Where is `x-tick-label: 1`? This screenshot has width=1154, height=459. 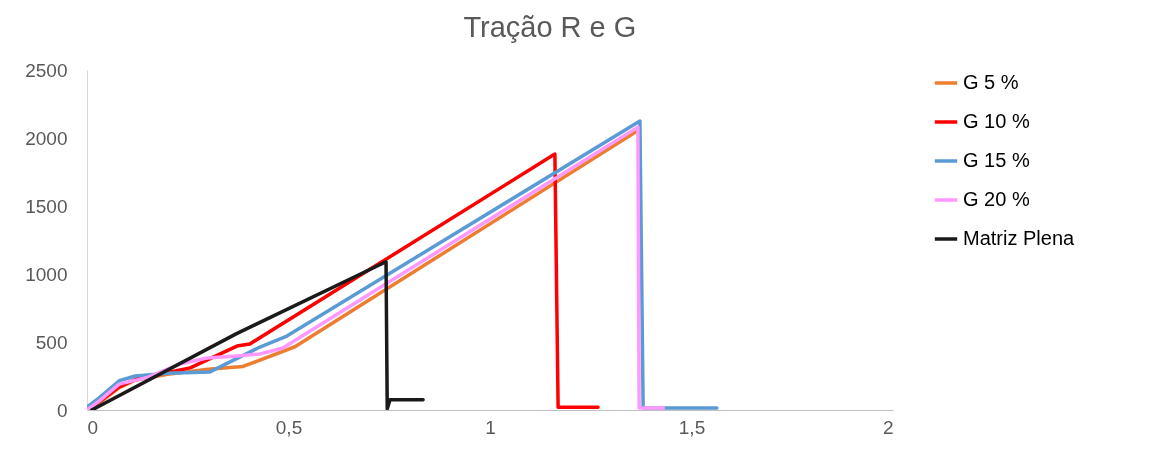 x-tick-label: 1 is located at coordinates (490, 427).